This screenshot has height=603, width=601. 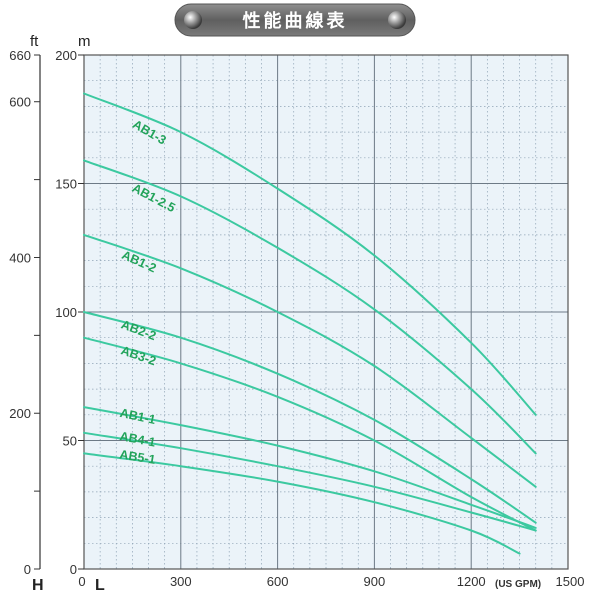 What do you see at coordinates (20, 413) in the screenshot?
I see `ft-tick-label: 200` at bounding box center [20, 413].